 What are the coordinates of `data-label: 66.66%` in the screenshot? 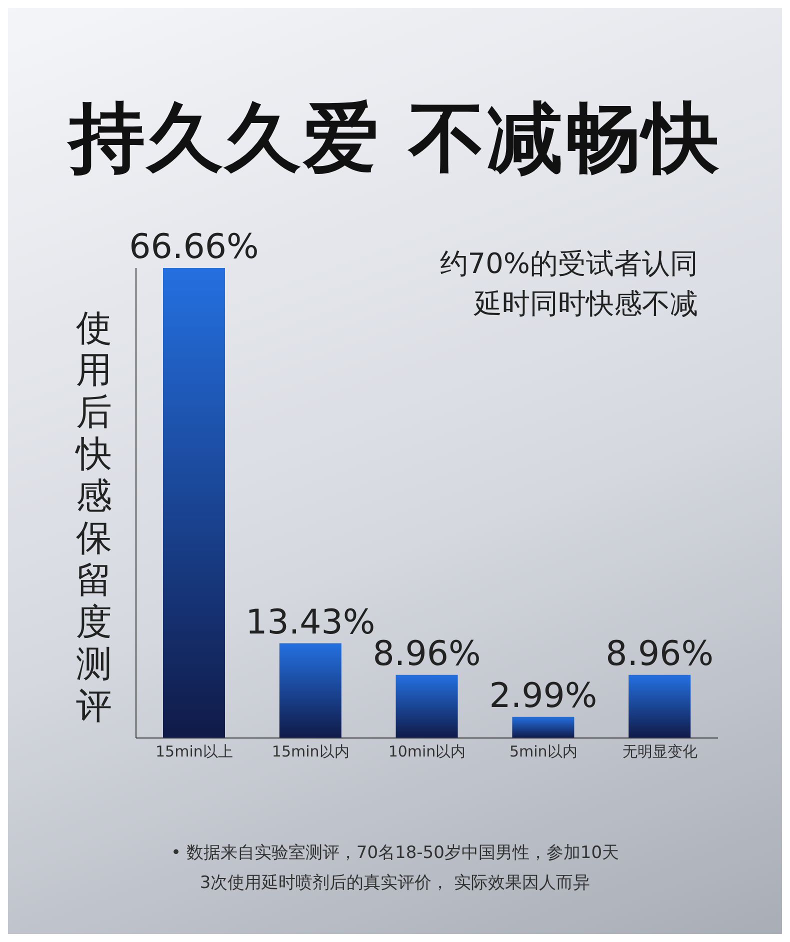 It's located at (194, 247).